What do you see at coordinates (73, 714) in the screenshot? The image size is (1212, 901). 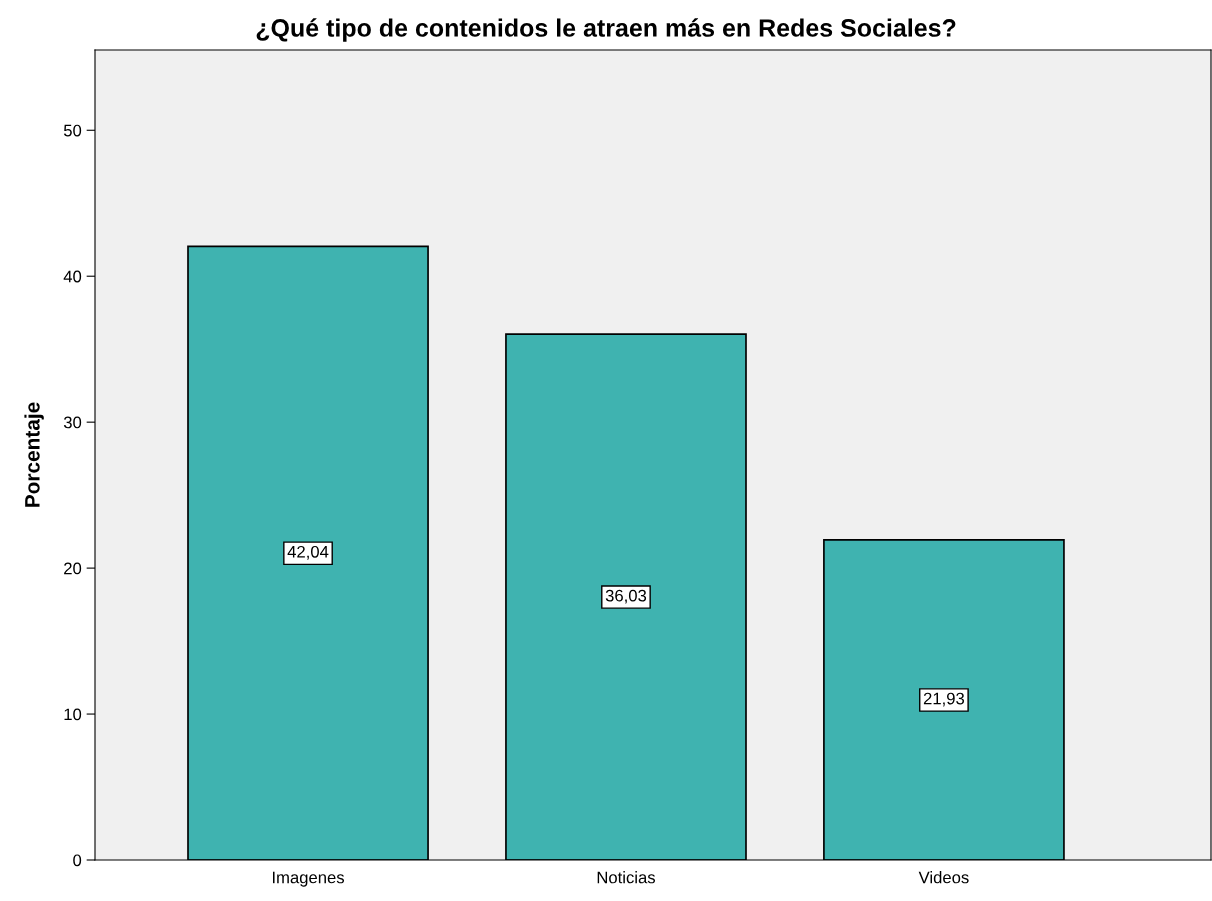 I see `y-tick-label: 10` at bounding box center [73, 714].